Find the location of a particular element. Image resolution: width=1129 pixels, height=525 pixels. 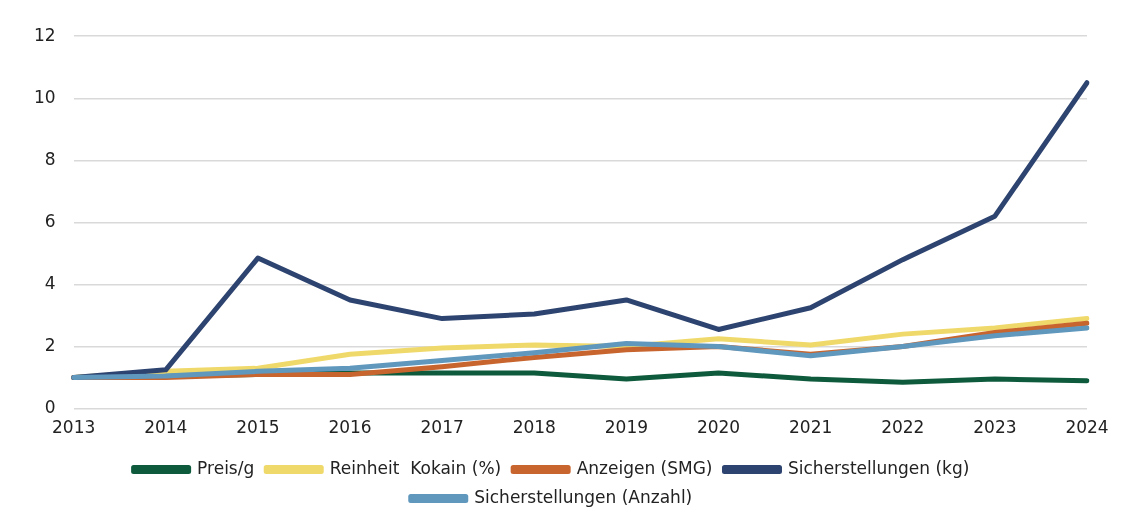

y-tick-label: 4 is located at coordinates (50, 282).